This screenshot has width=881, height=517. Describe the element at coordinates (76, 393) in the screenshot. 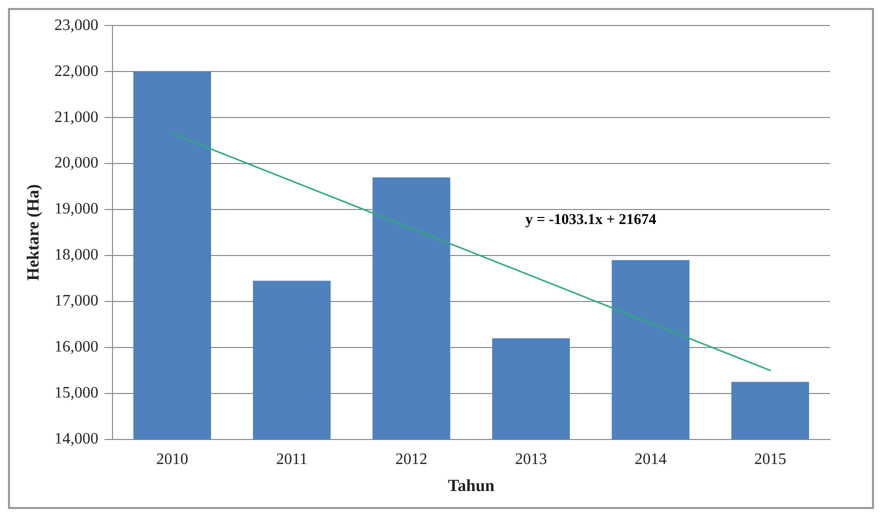

I see `y-tick-label: 15,000` at that location.